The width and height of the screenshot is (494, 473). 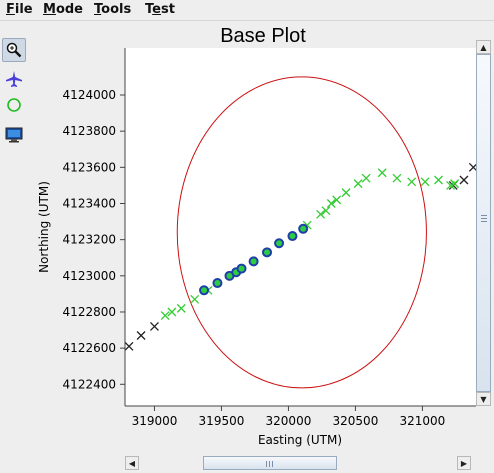 I want to click on menu-mode-mnemonic: M, so click(x=49, y=9).